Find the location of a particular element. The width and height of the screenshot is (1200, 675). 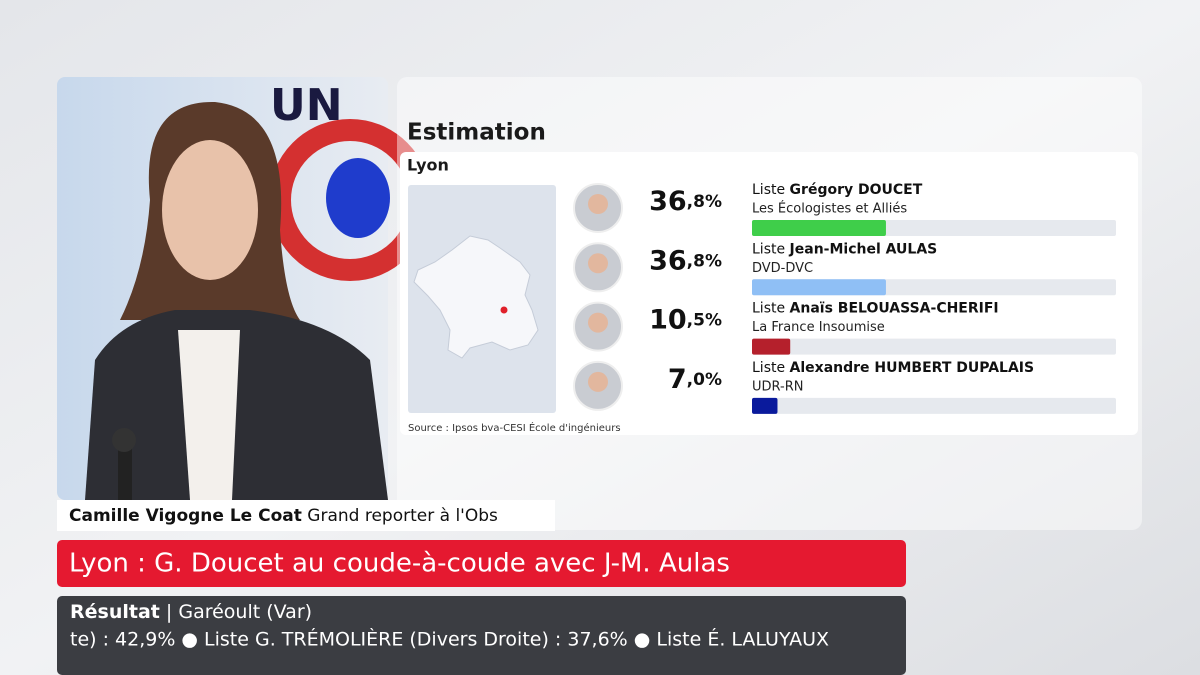

guest-role: Grand reporter à l'Obs is located at coordinates (402, 516).